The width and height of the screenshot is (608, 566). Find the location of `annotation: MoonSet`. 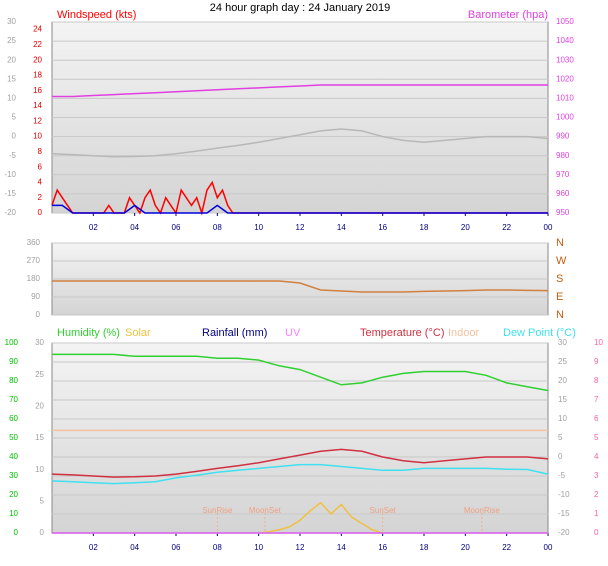

annotation: MoonSet is located at coordinates (265, 510).